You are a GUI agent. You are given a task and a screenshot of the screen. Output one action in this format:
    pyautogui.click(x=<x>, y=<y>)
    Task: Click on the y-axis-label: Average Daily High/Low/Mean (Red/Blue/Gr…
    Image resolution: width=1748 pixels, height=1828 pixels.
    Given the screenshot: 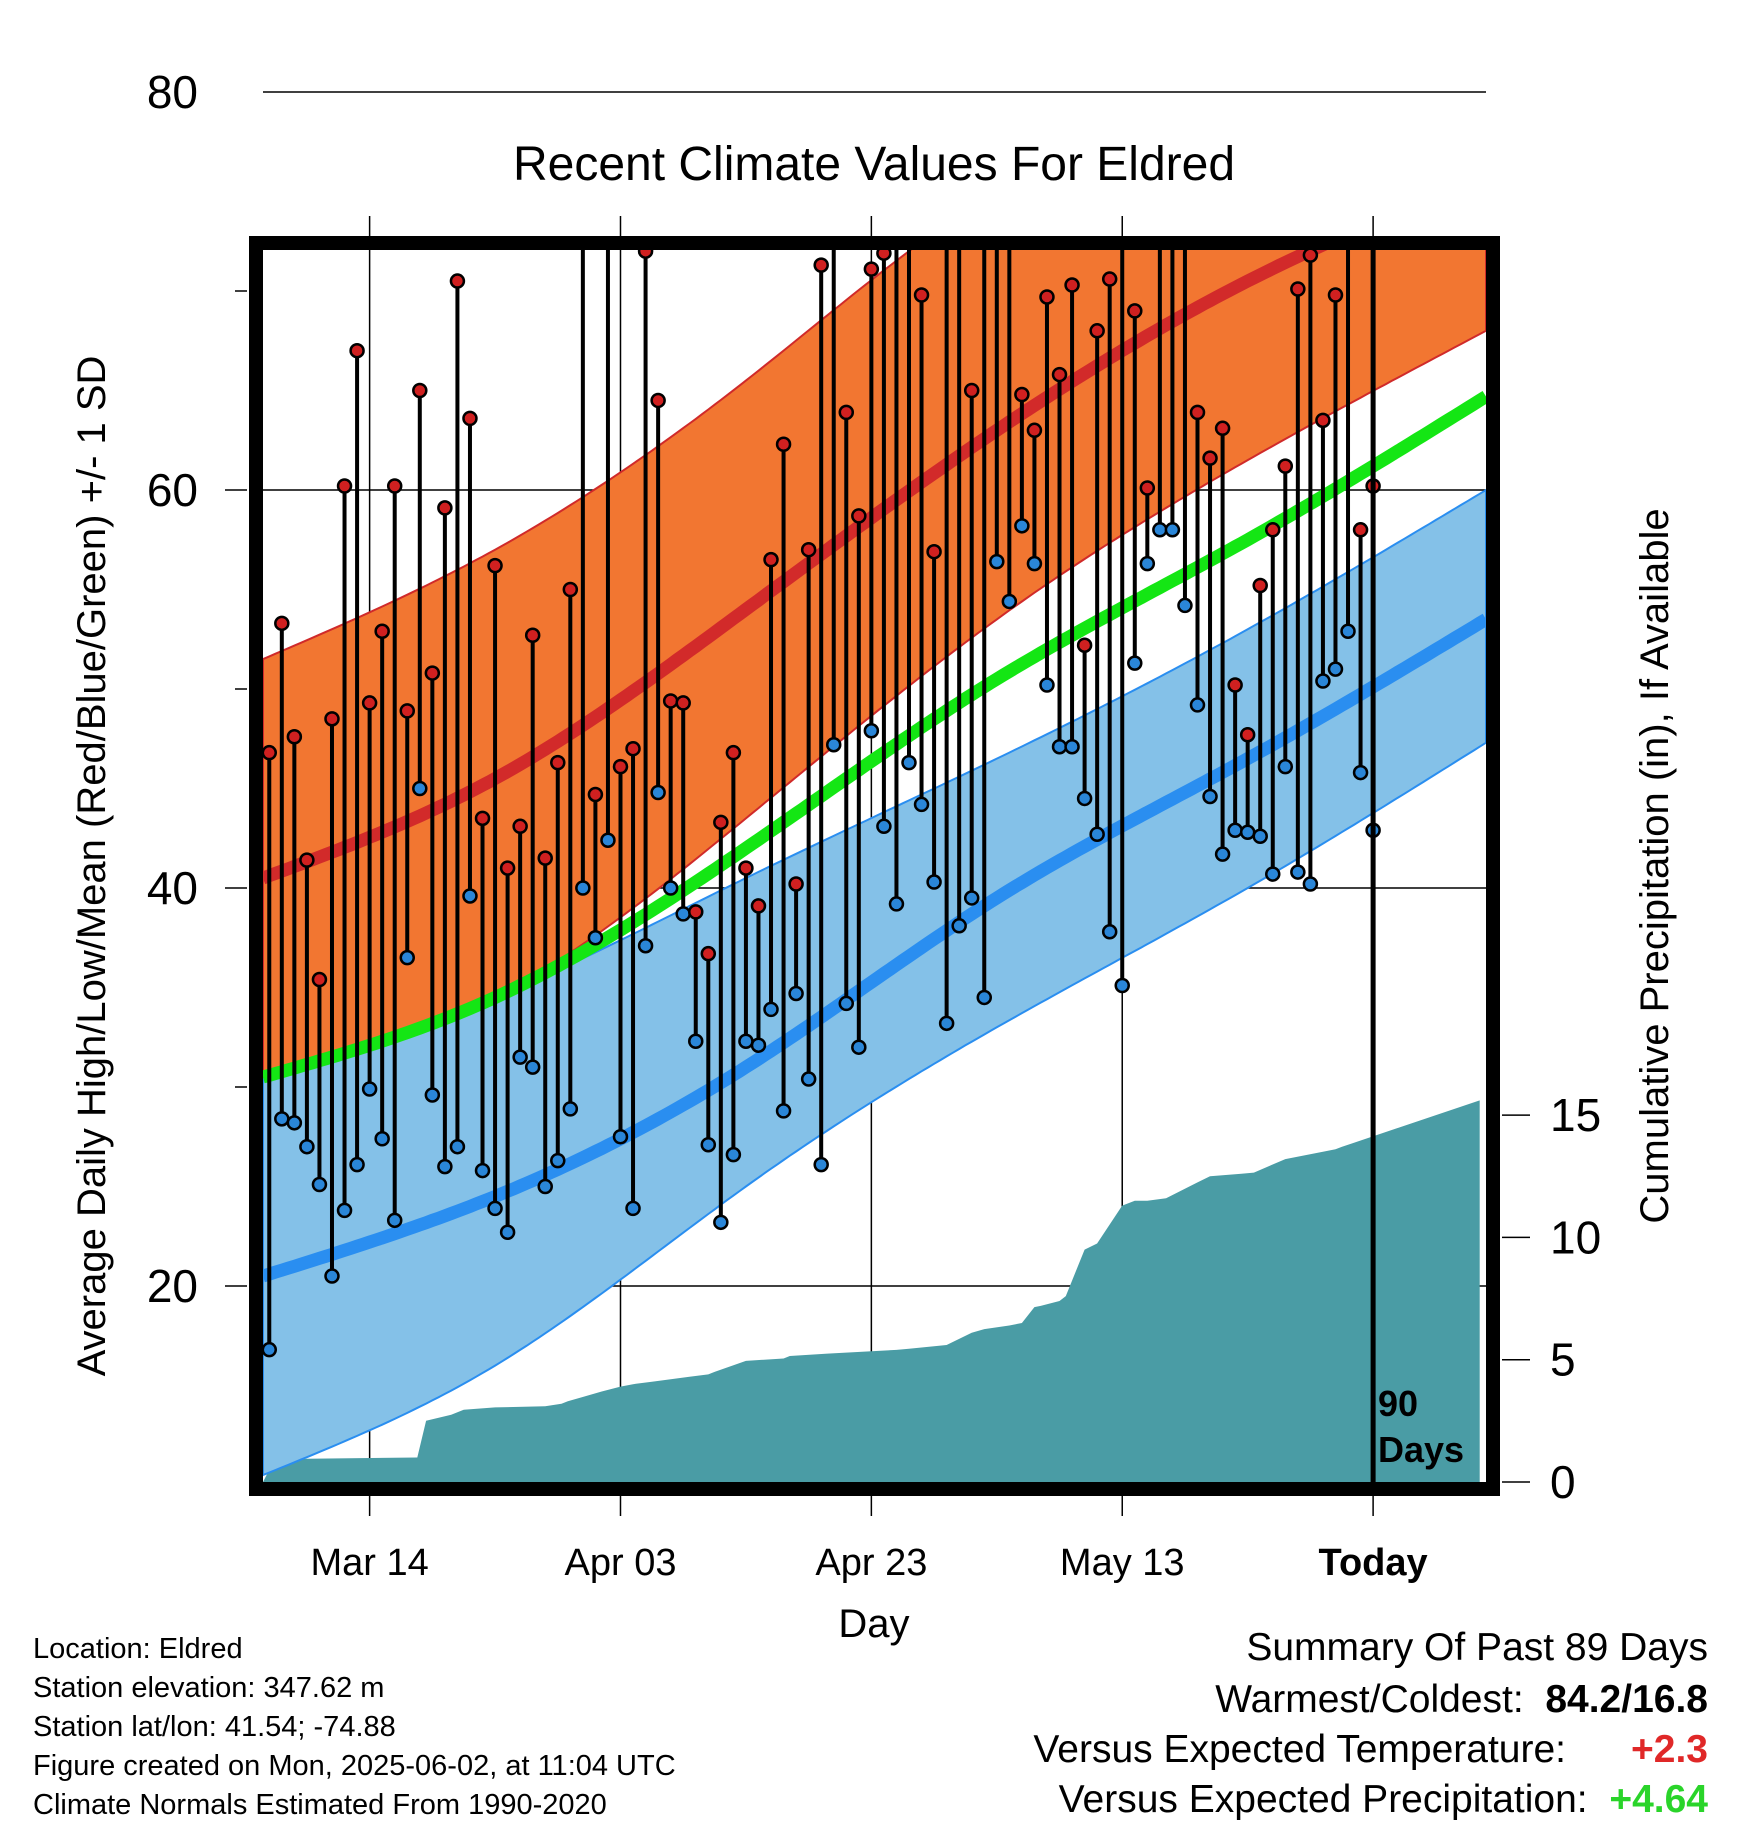 What is the action you would take?
    pyautogui.click(x=92, y=866)
    